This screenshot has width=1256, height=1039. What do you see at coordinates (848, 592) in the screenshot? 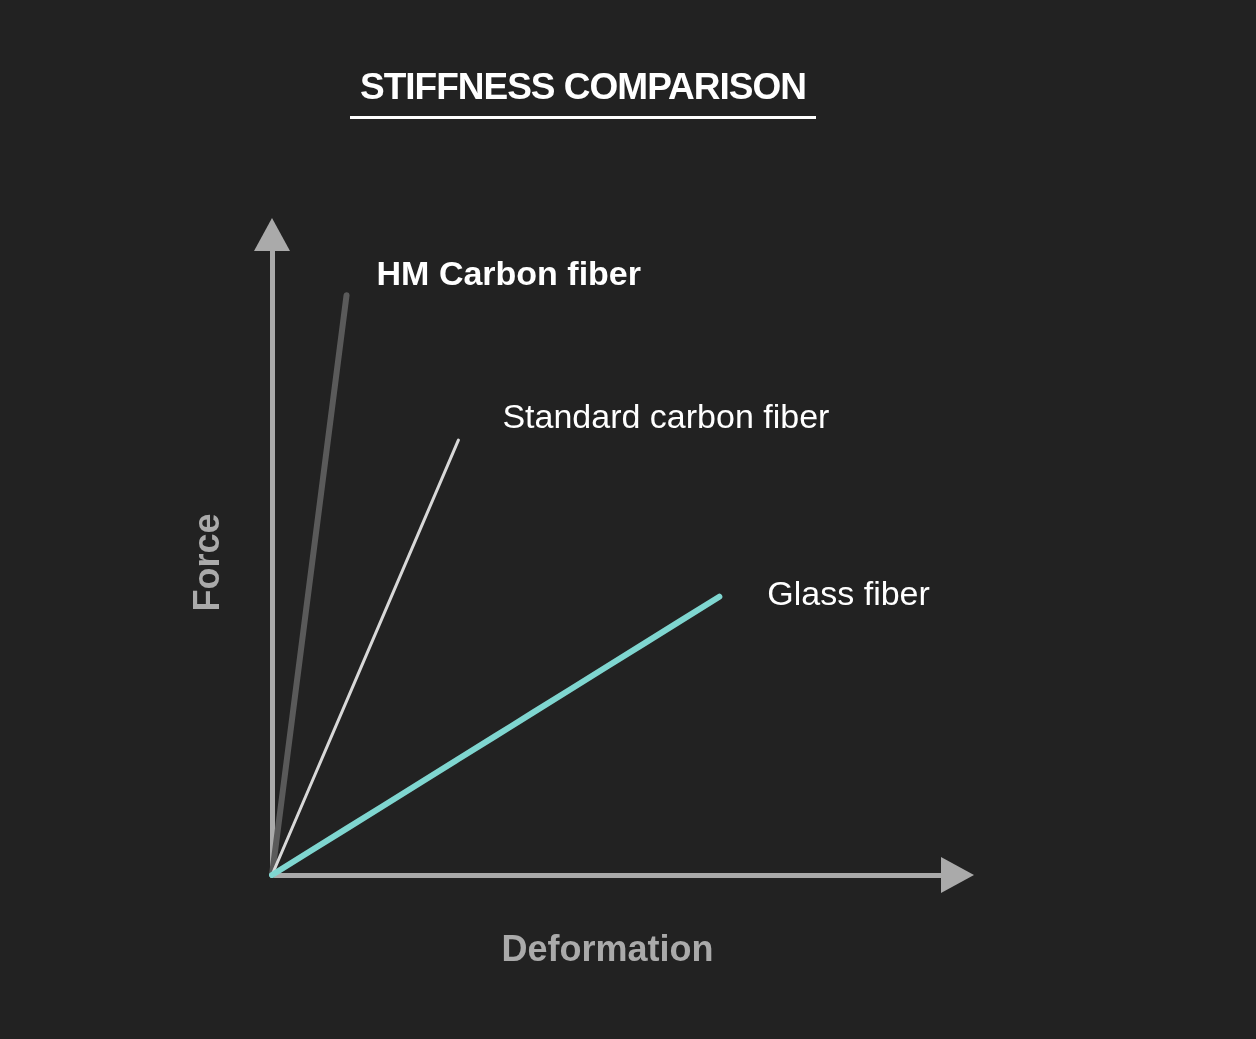
I see `series-label: Glass fiber` at bounding box center [848, 592].